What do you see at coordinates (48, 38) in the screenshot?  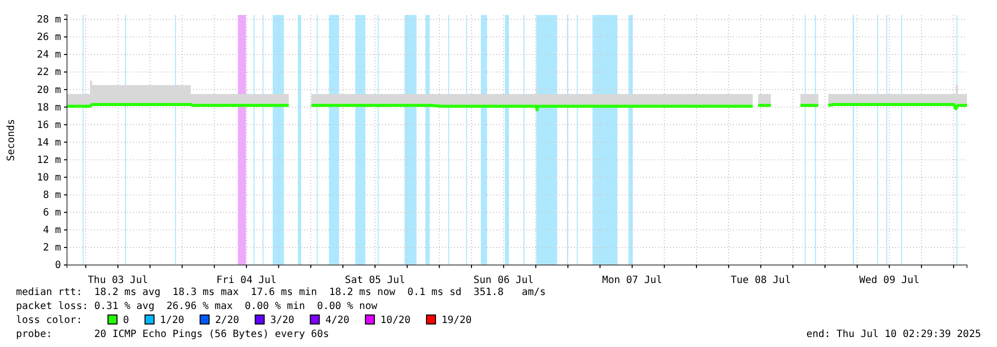 I see `y-tick-label: 26 m` at bounding box center [48, 38].